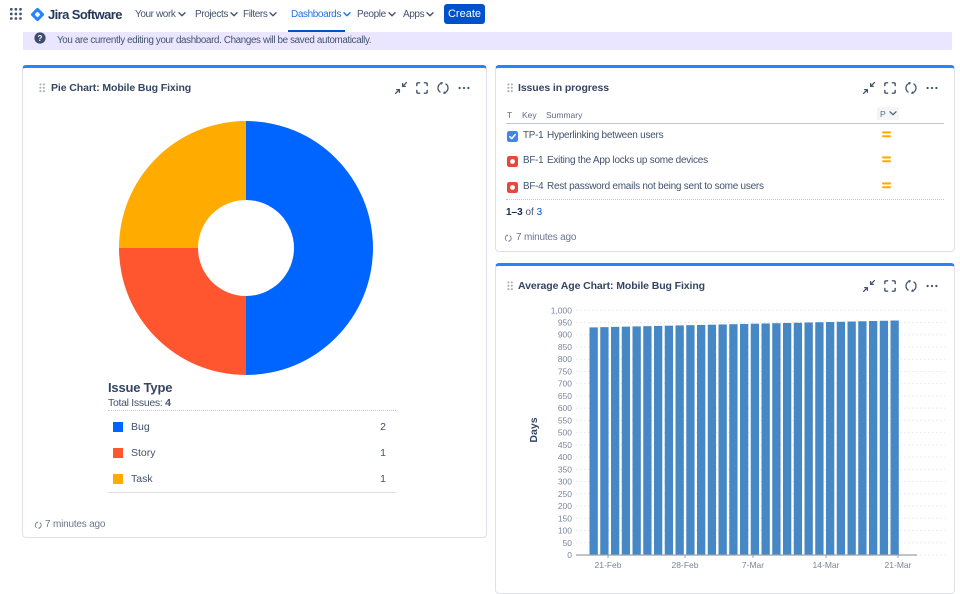 This screenshot has width=960, height=594. I want to click on svg-text: 28-Feb, so click(685, 565).